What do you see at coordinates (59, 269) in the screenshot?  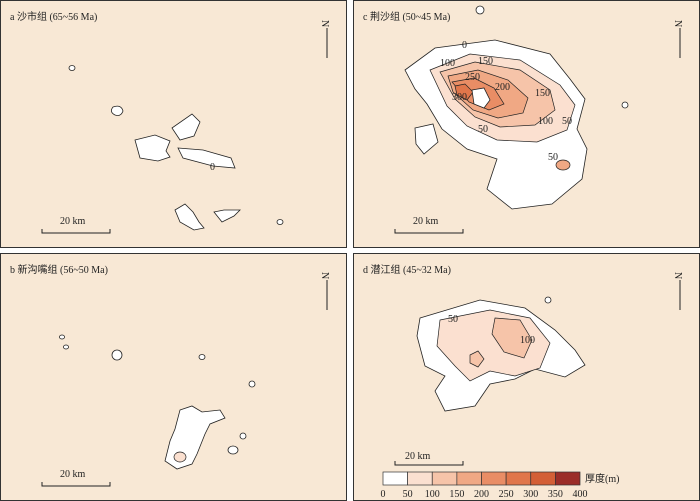 I see `panel-title: b 新沟嘴组 (56~50 Ma)` at bounding box center [59, 269].